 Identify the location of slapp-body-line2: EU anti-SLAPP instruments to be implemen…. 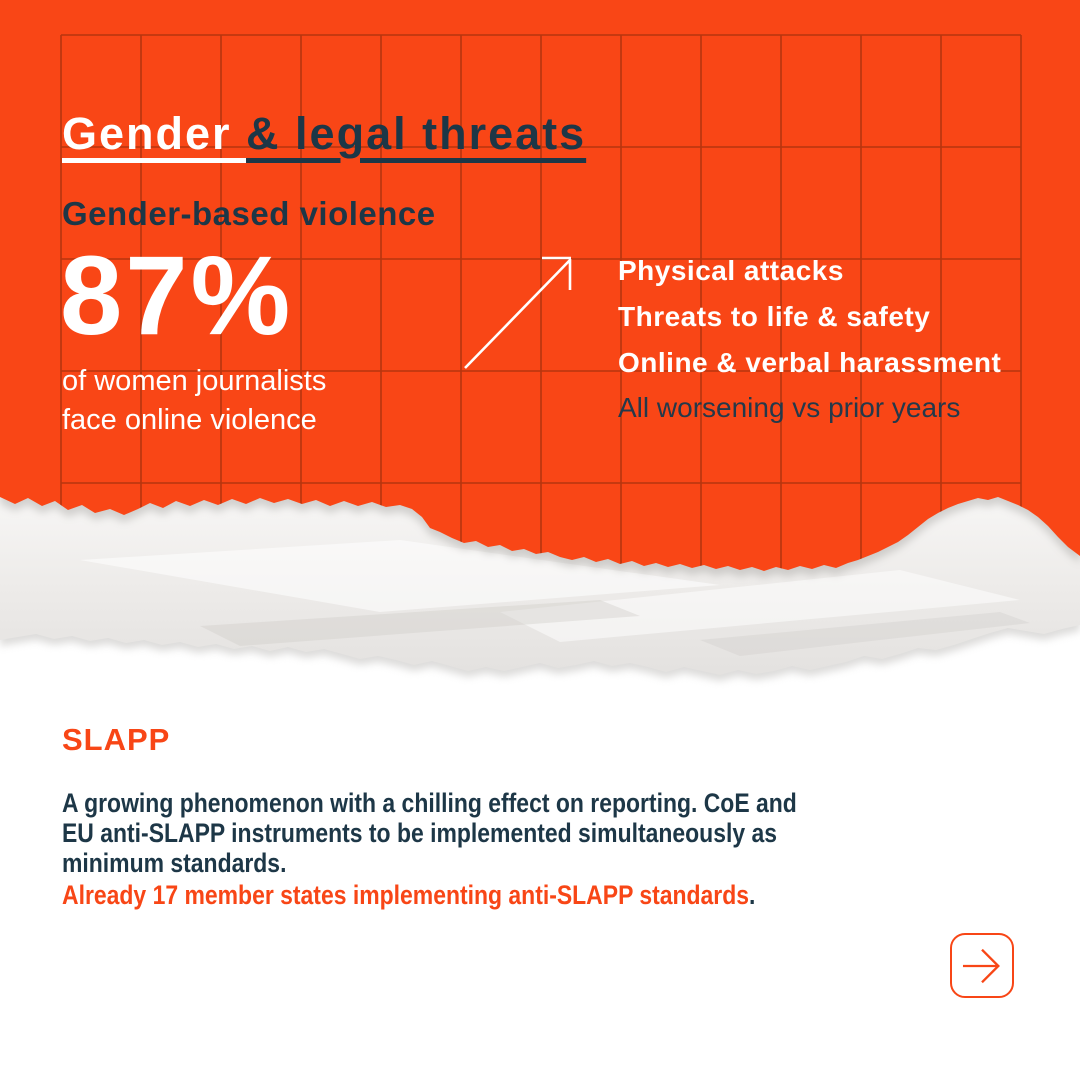
(420, 833).